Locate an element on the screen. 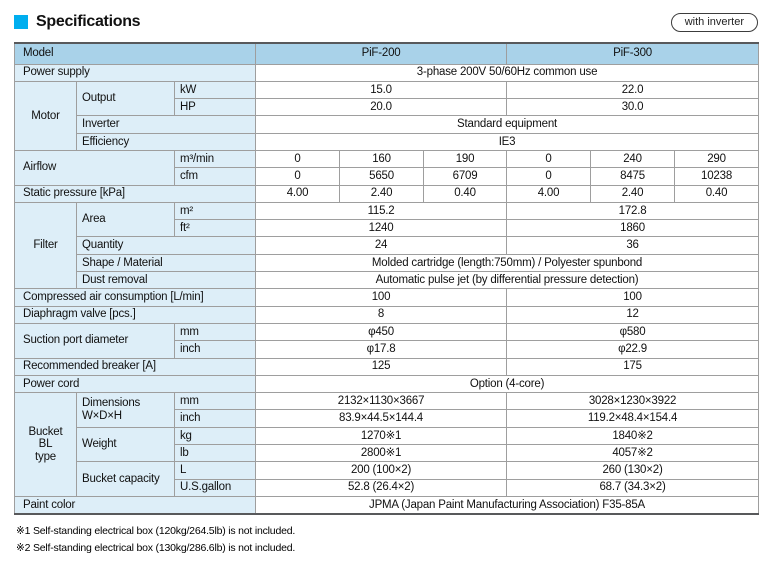 The width and height of the screenshot is (772, 581). table-row: Motor Output kW 15.0 22.0 is located at coordinates (387, 115).